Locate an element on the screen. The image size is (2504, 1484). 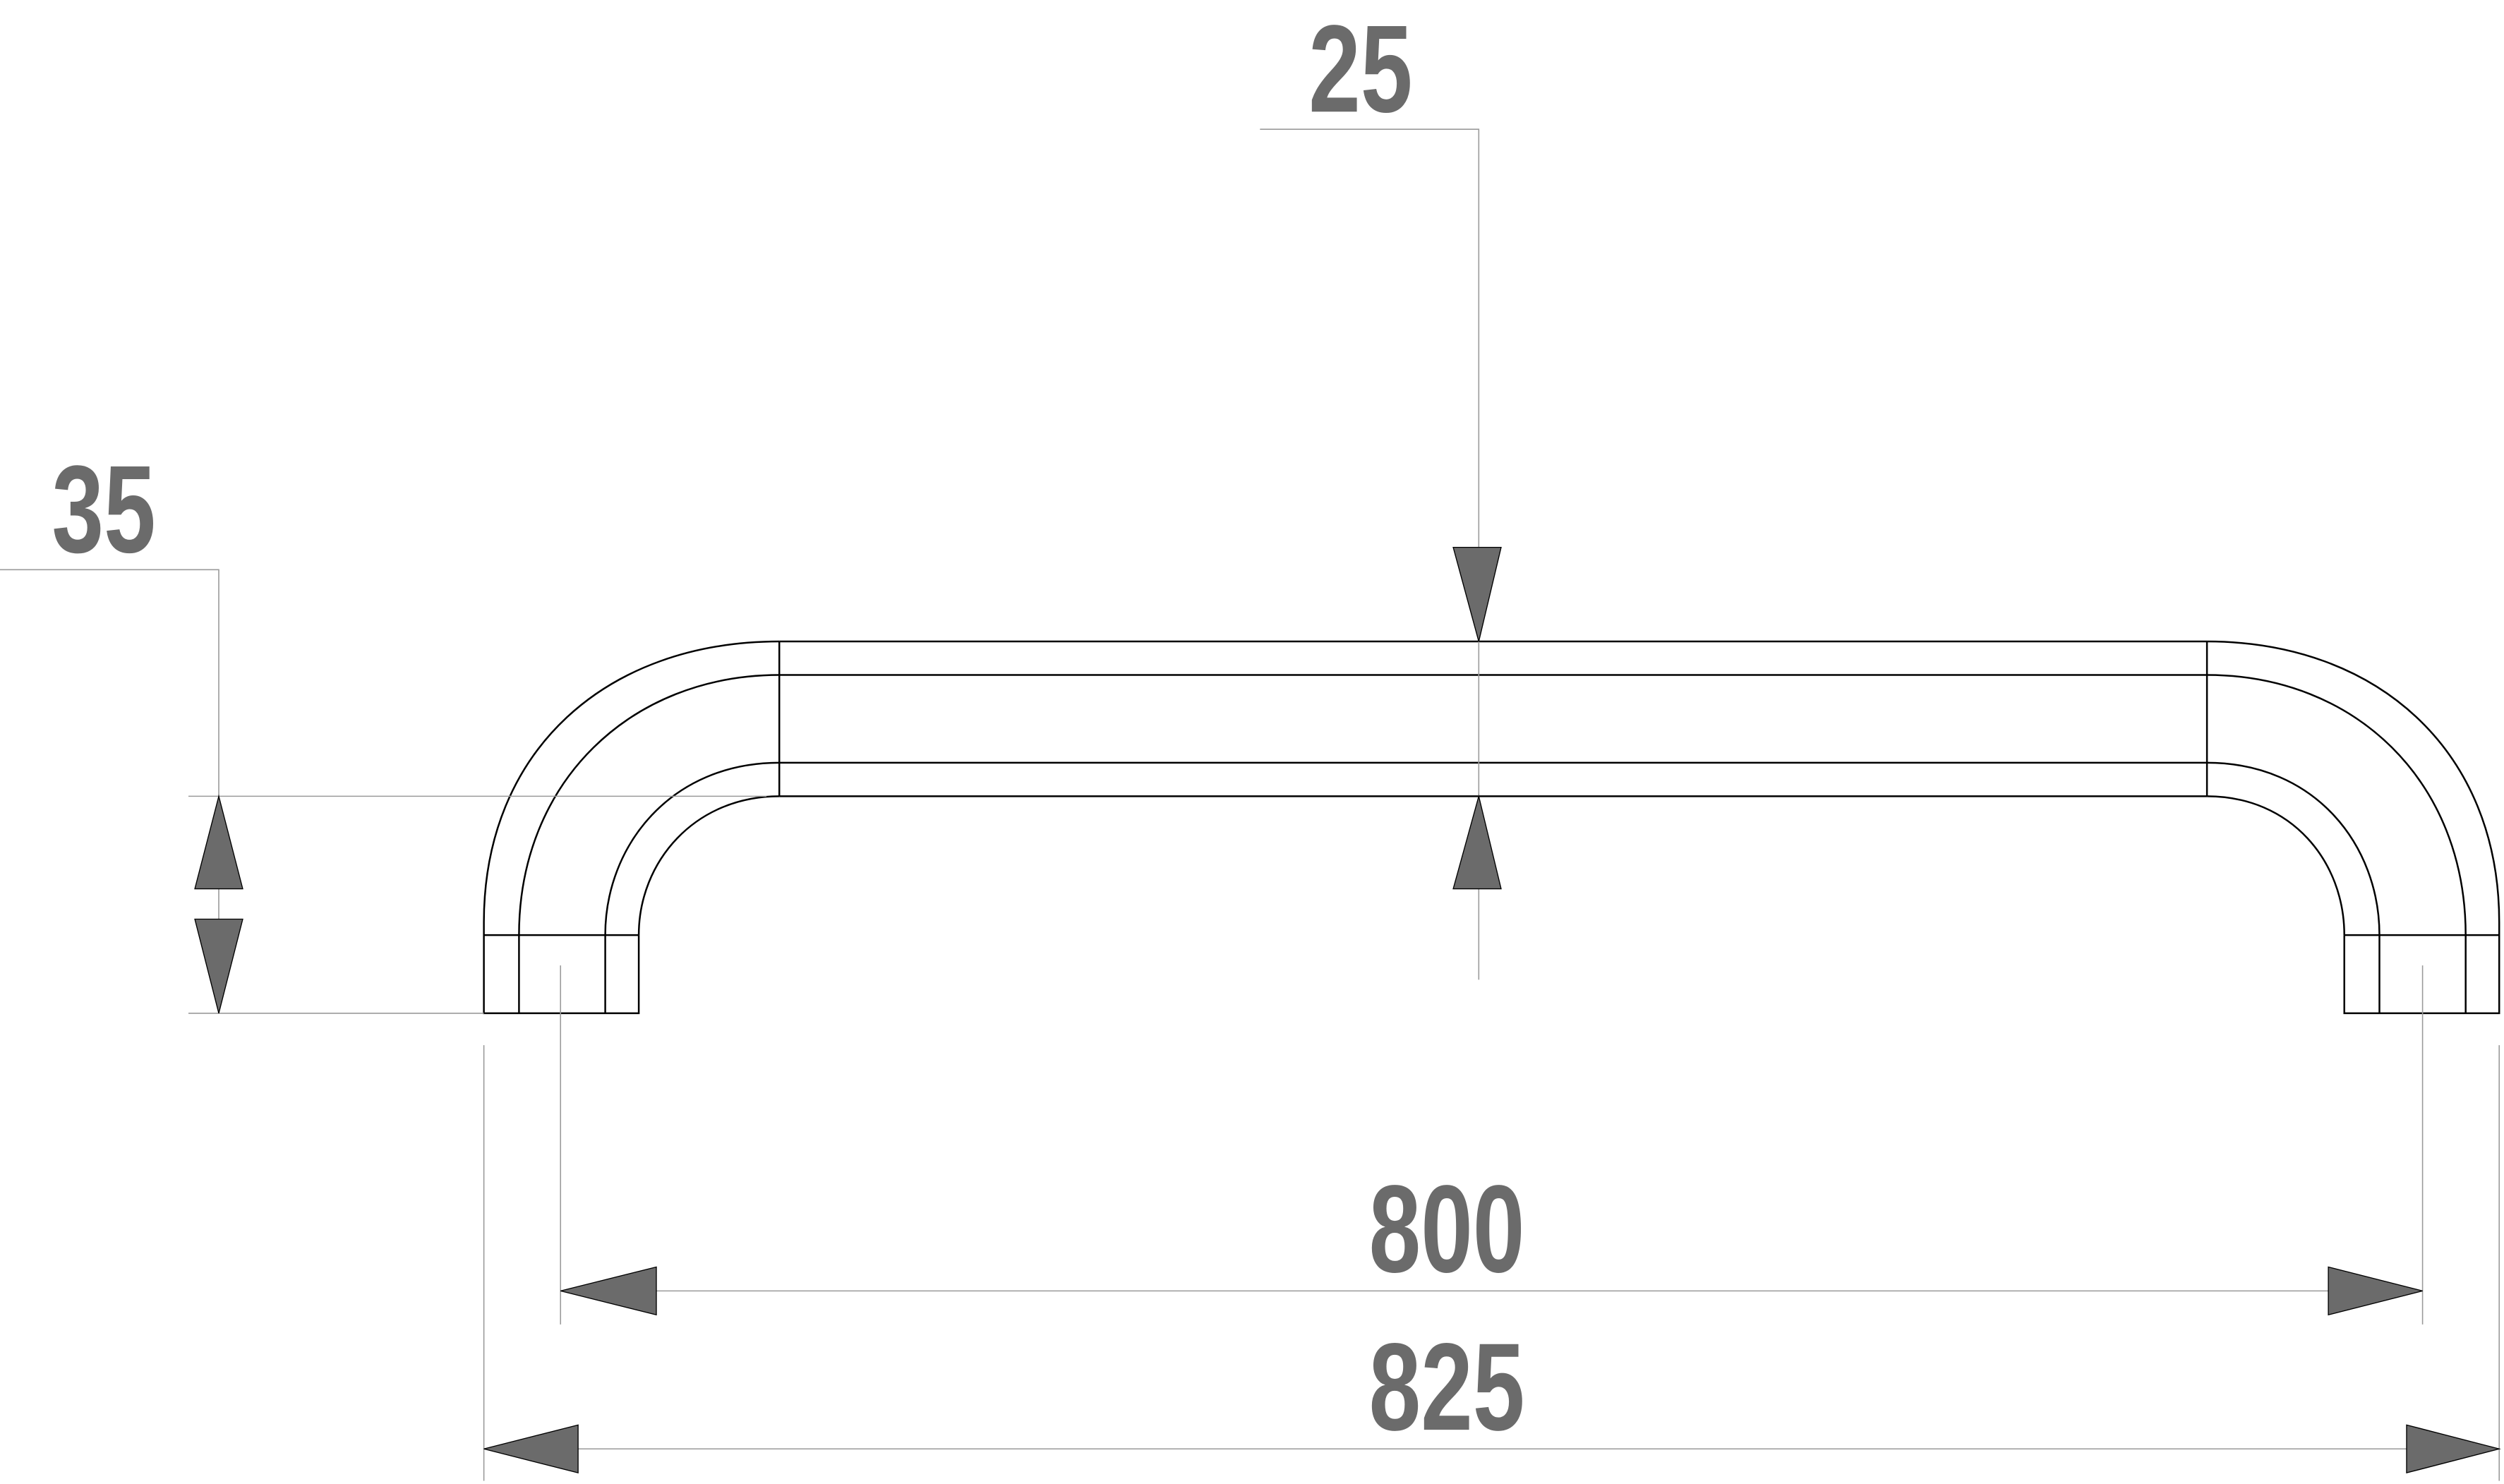
right-foot is located at coordinates (2421, 968).